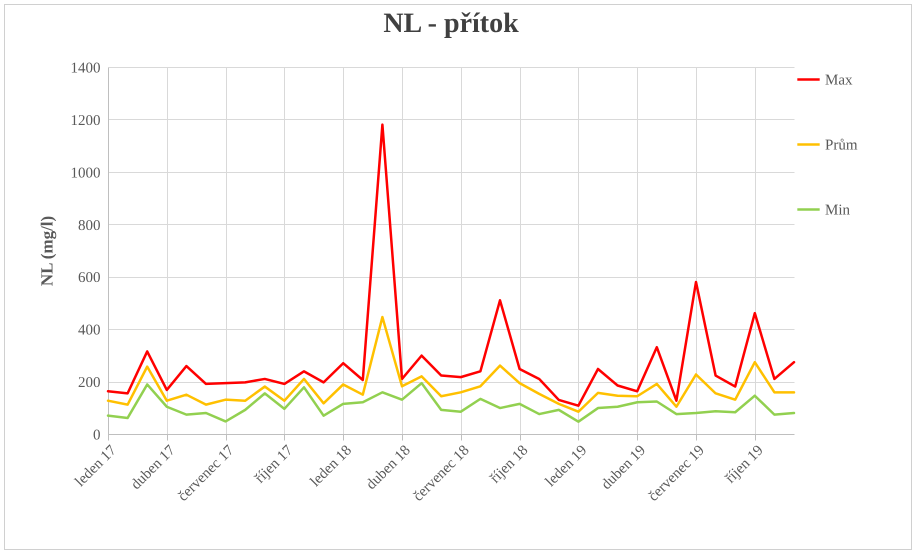  Describe the element at coordinates (509, 464) in the screenshot. I see `x-tick-label: říjen 18` at that location.